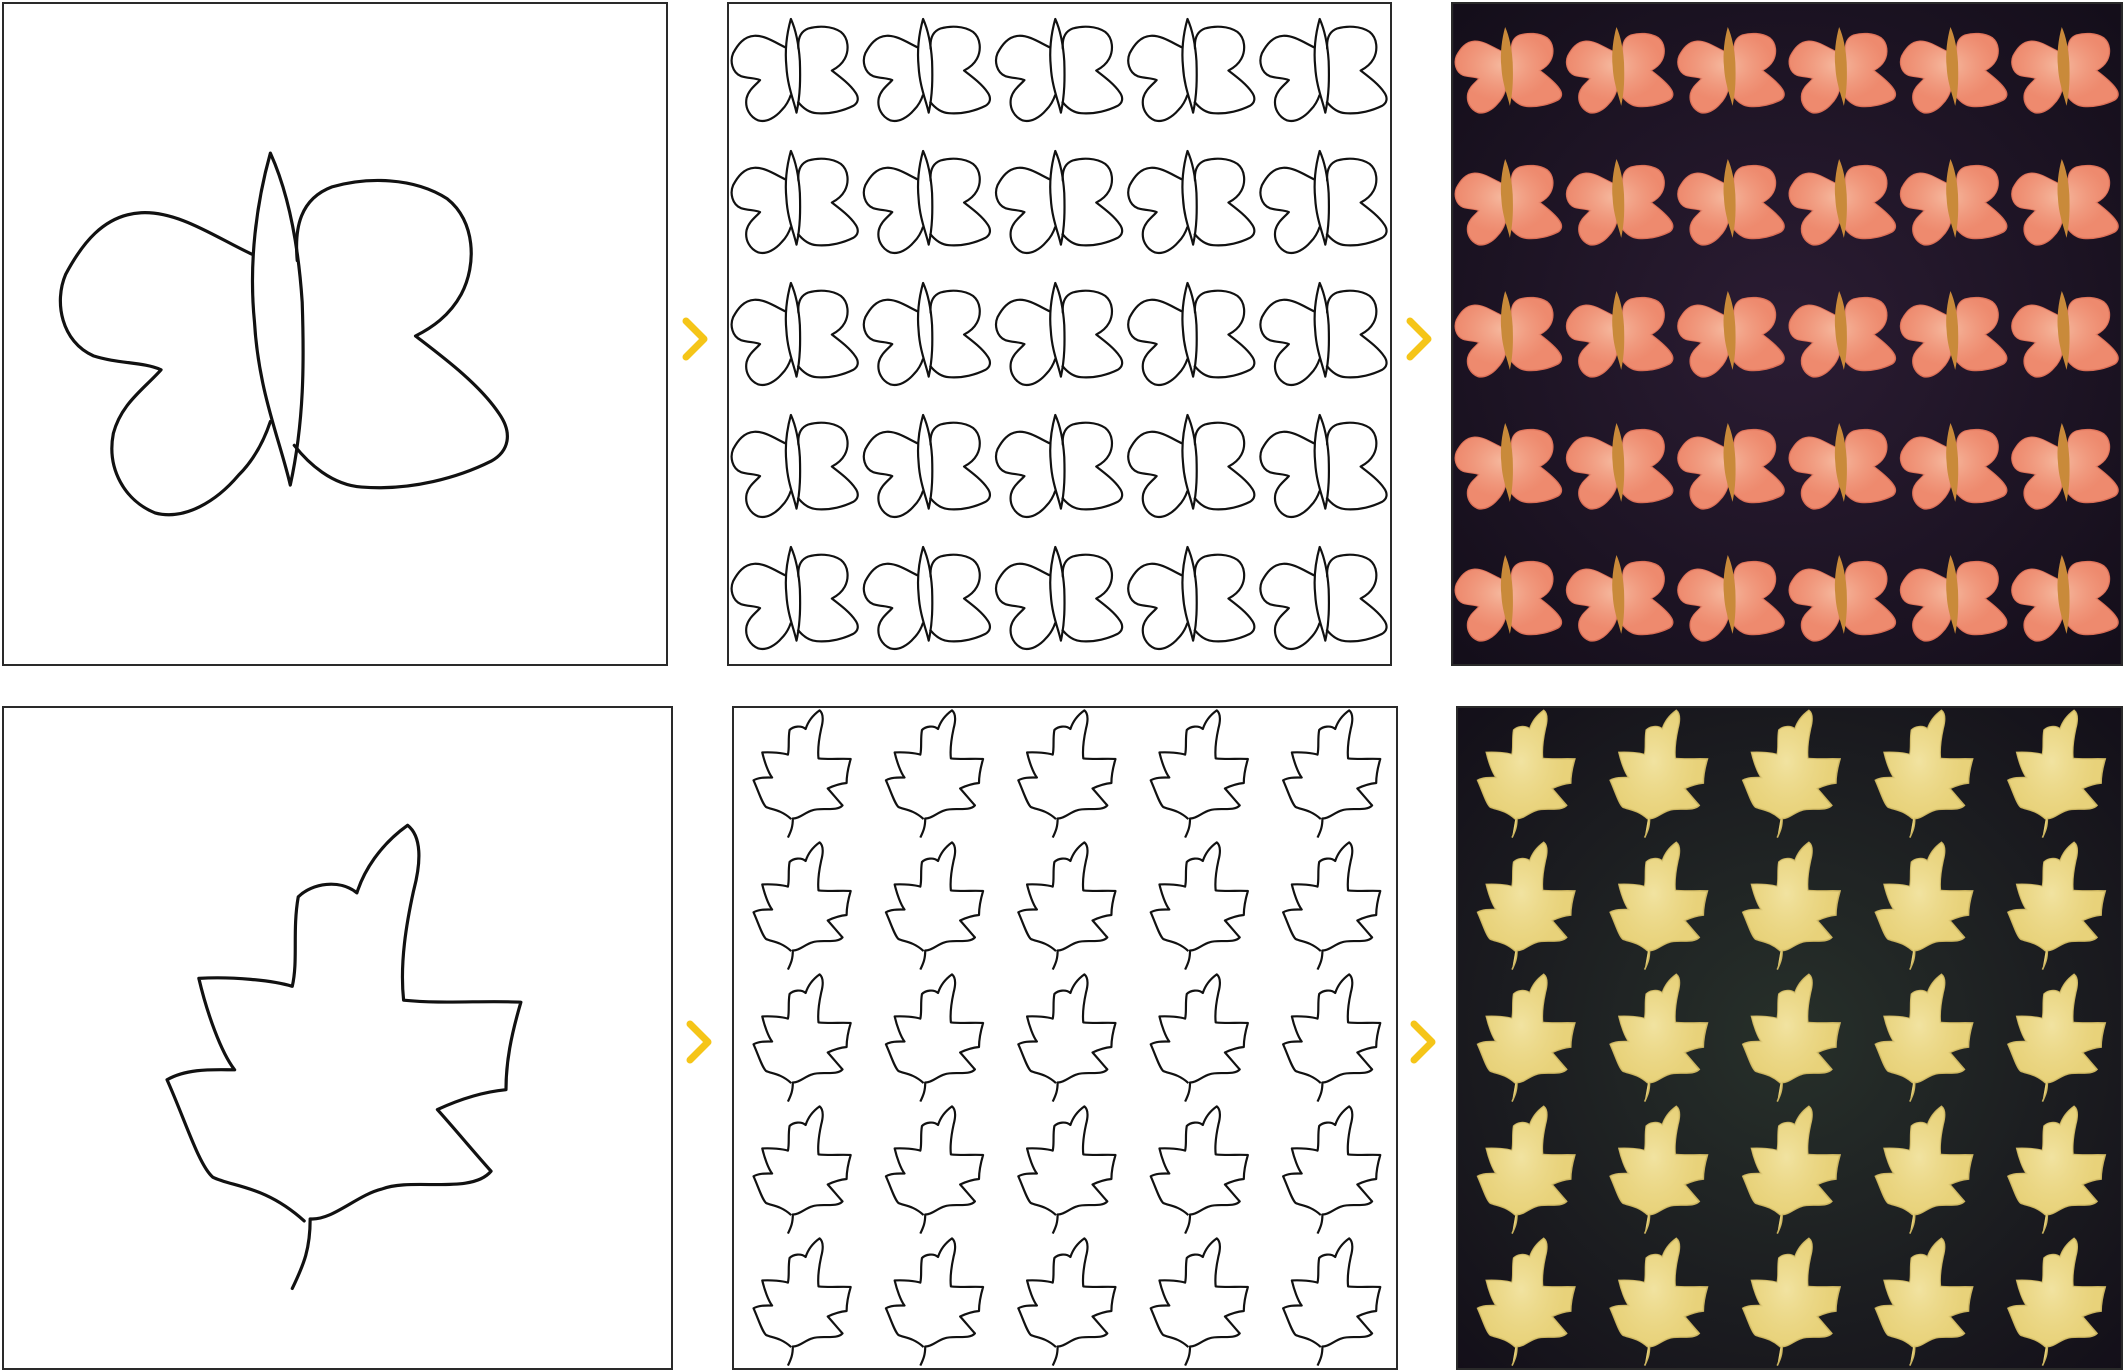  What do you see at coordinates (283, 334) in the screenshot?
I see `butterfly-sketch` at bounding box center [283, 334].